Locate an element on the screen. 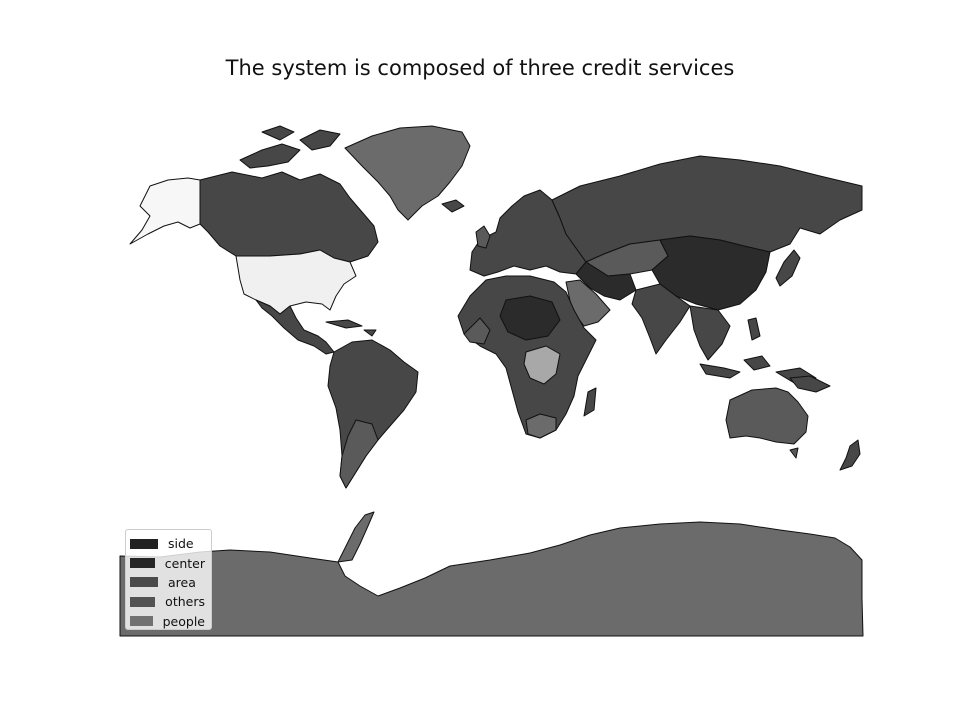 The width and height of the screenshot is (960, 720). region-antarctic-peninsula is located at coordinates (356, 537).